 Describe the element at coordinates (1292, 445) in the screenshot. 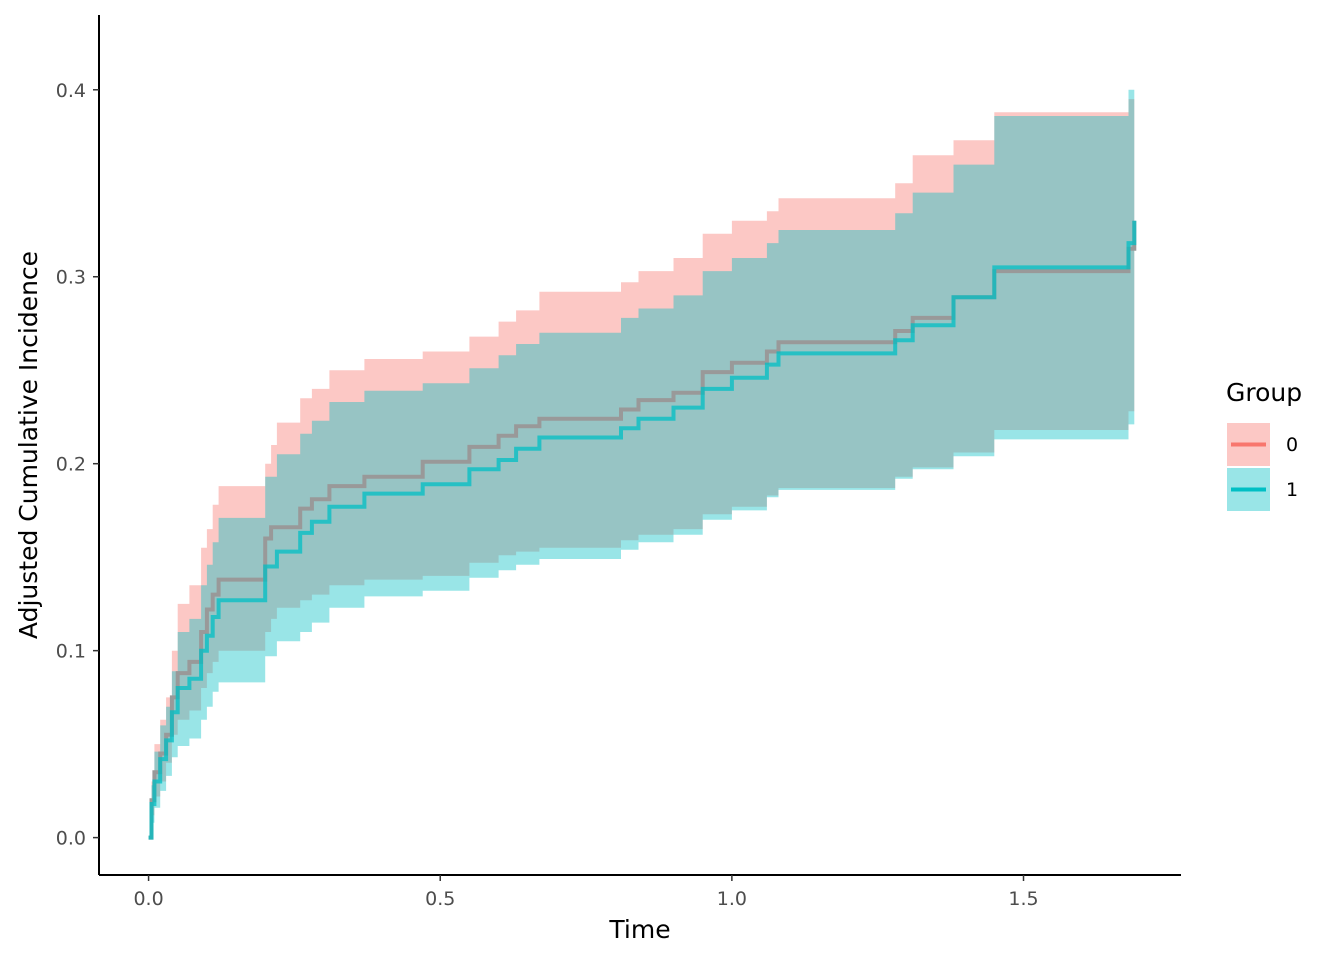

I see `legend-label: 0` at that location.